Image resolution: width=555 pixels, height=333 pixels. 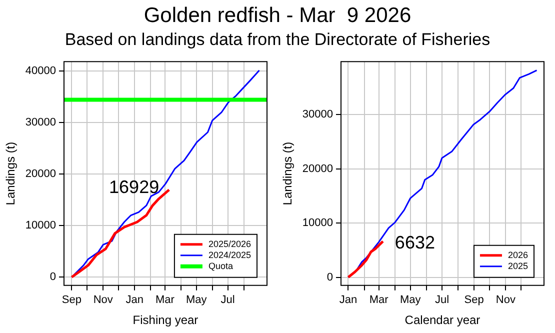 I want to click on legend-label: 2025, so click(x=518, y=265).